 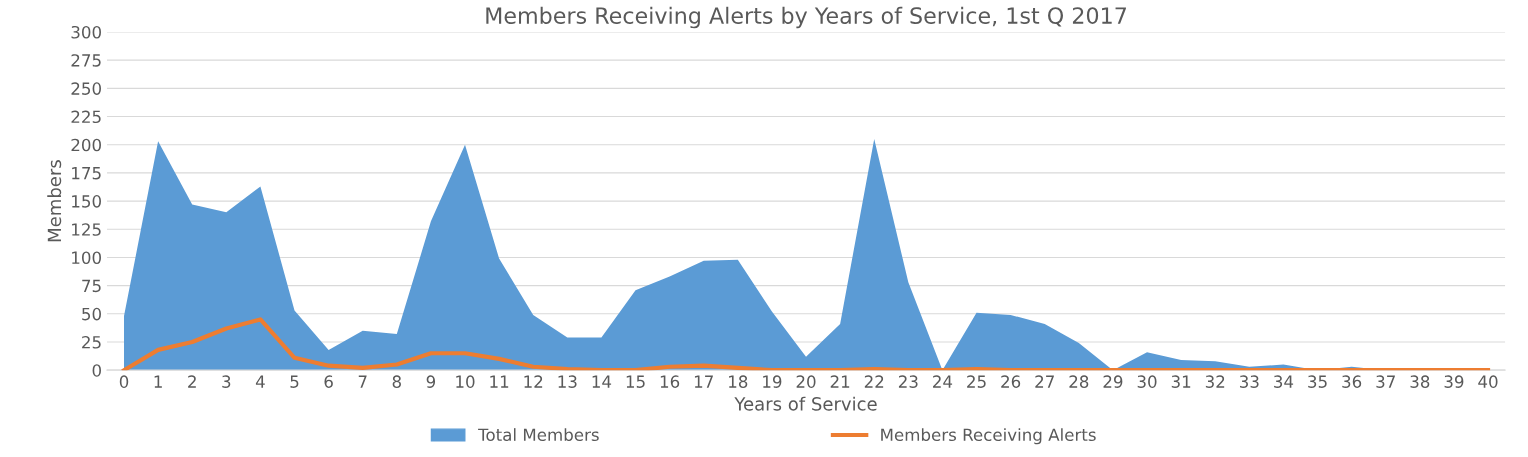 I want to click on x-tick-label: 38, so click(x=1420, y=381).